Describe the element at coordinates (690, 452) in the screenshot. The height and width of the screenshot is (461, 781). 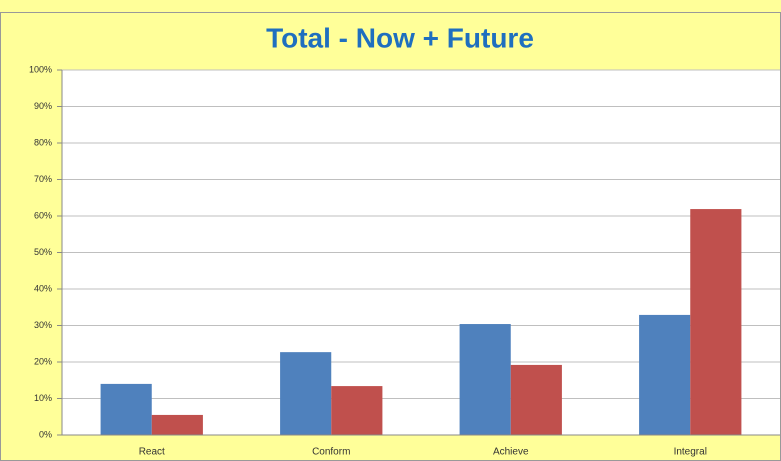
I see `x-tick-label: Integral` at that location.